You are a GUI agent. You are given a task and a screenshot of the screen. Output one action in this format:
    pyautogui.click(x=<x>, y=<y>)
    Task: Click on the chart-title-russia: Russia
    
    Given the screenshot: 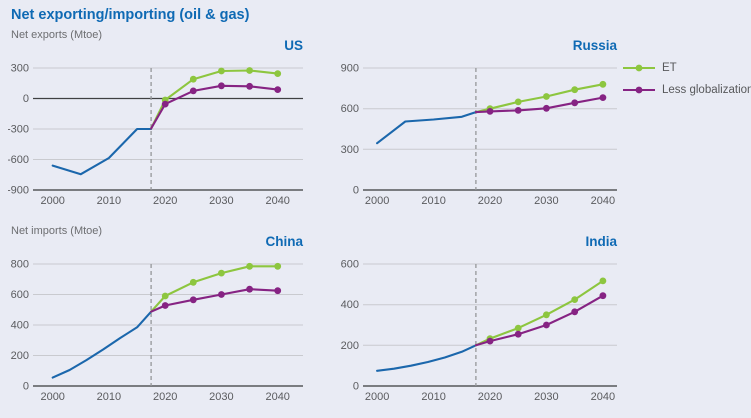 What is the action you would take?
    pyautogui.click(x=594, y=45)
    